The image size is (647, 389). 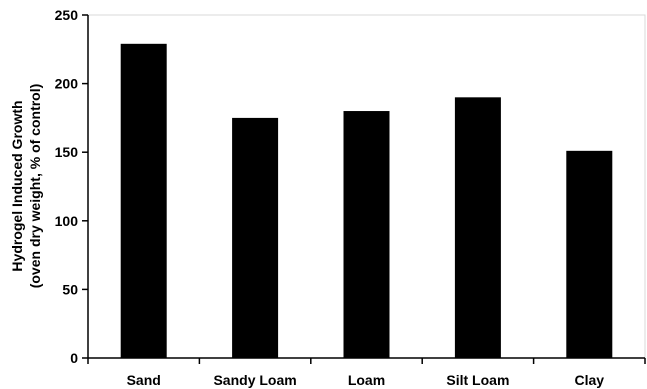 I want to click on y-tick-label-250: 250, so click(x=67, y=15).